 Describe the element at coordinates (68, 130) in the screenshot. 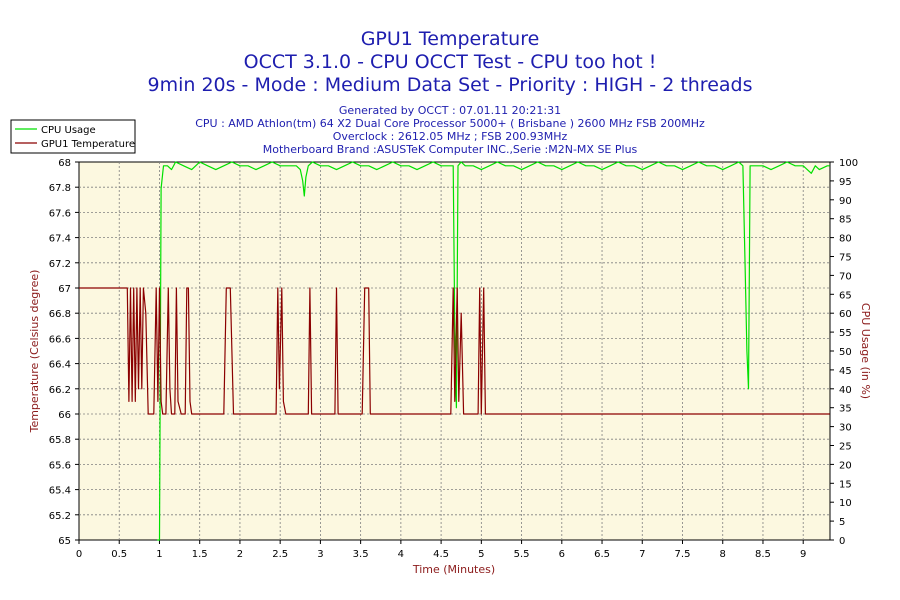

I see `legend-label-cpu-usage: CPU Usage` at that location.